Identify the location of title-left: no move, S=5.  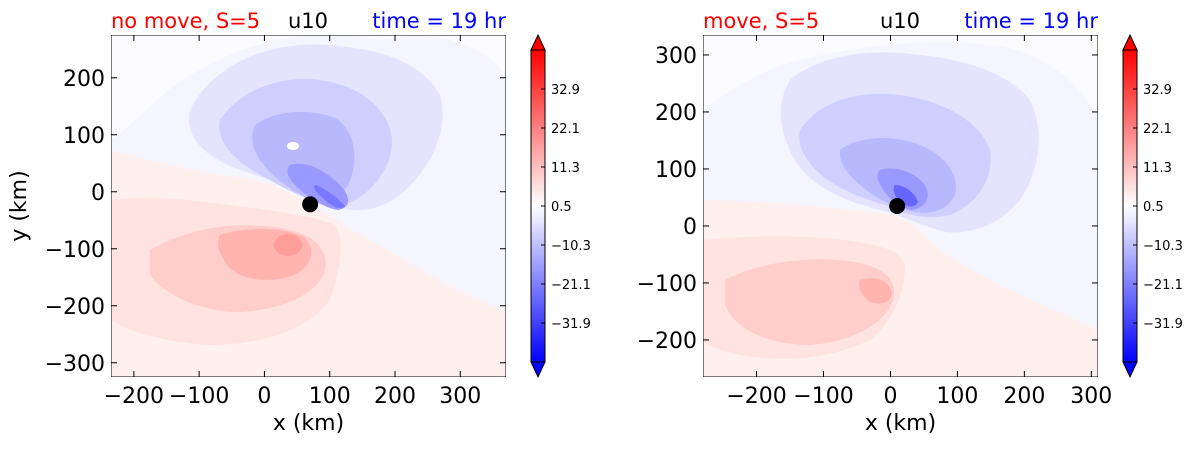
(185, 21).